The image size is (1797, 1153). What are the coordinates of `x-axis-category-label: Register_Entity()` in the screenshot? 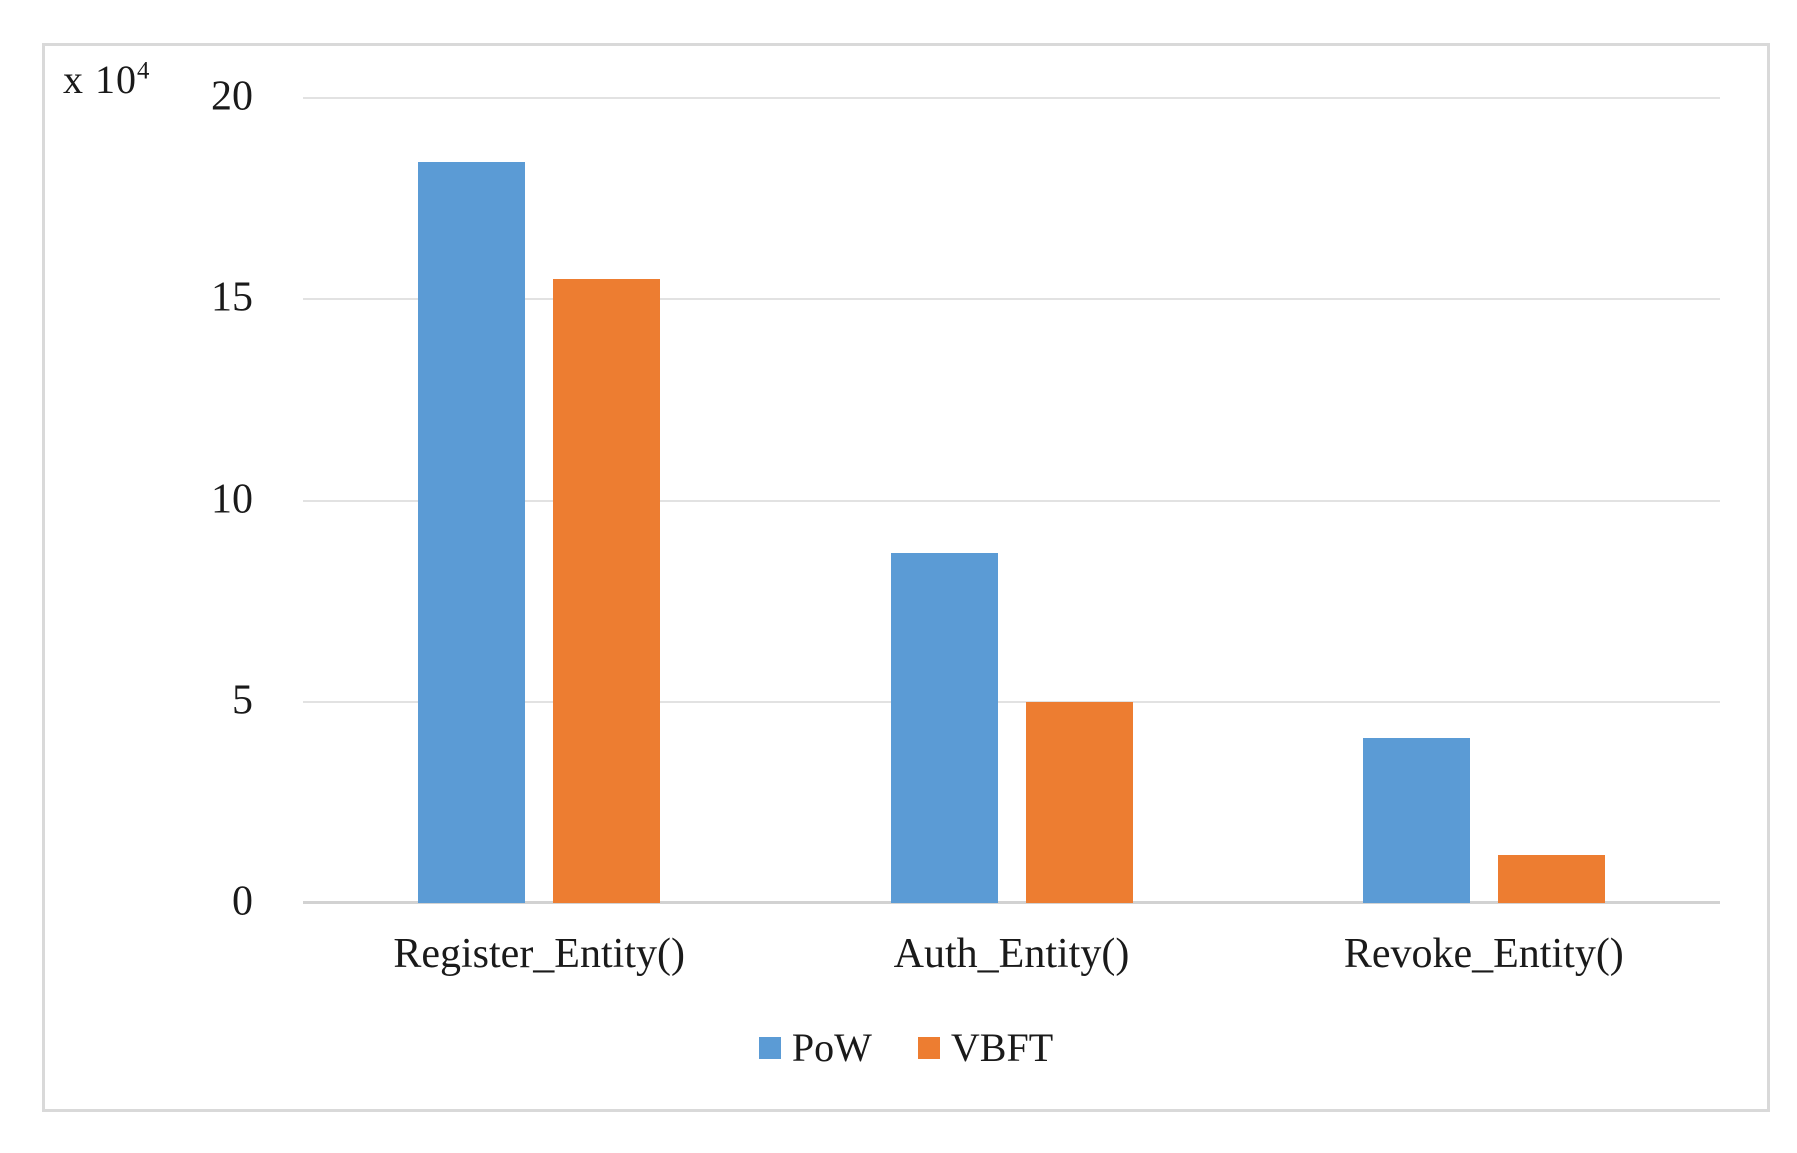 It's located at (539, 954).